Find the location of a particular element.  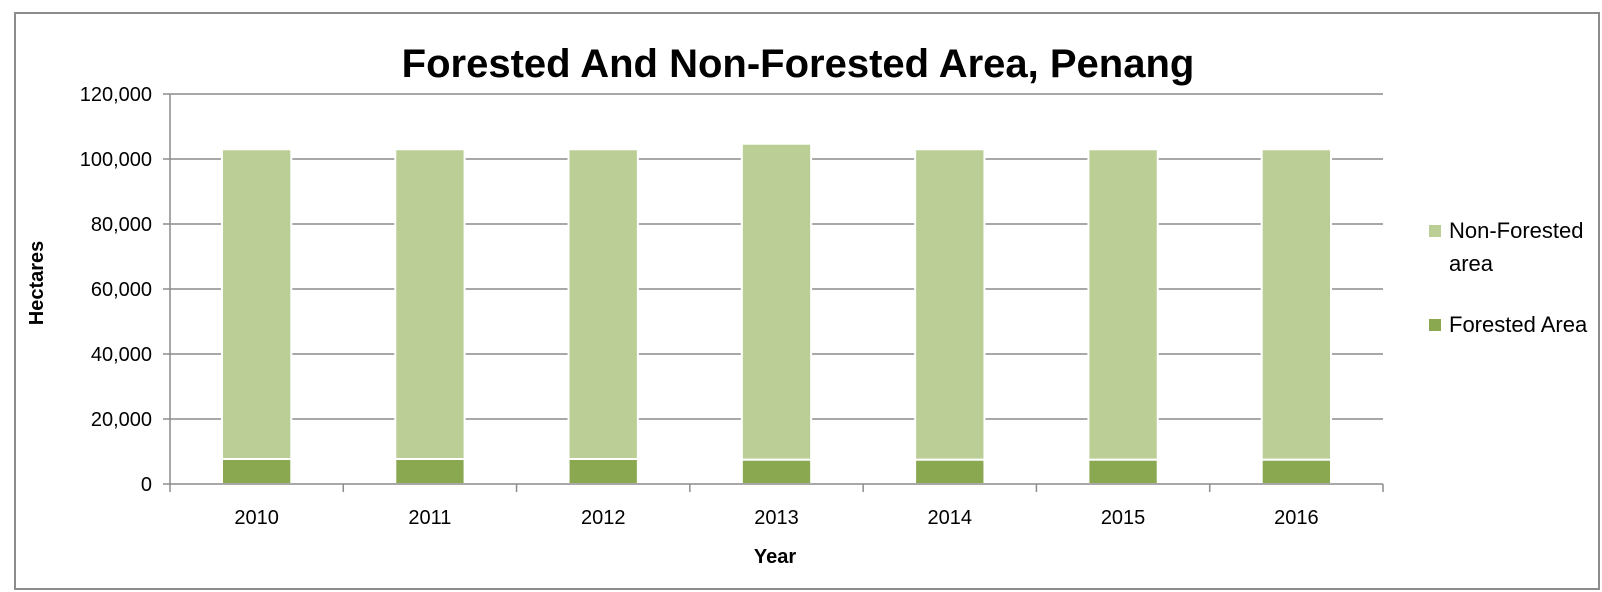

x-tick-label: 2011 is located at coordinates (429, 518).